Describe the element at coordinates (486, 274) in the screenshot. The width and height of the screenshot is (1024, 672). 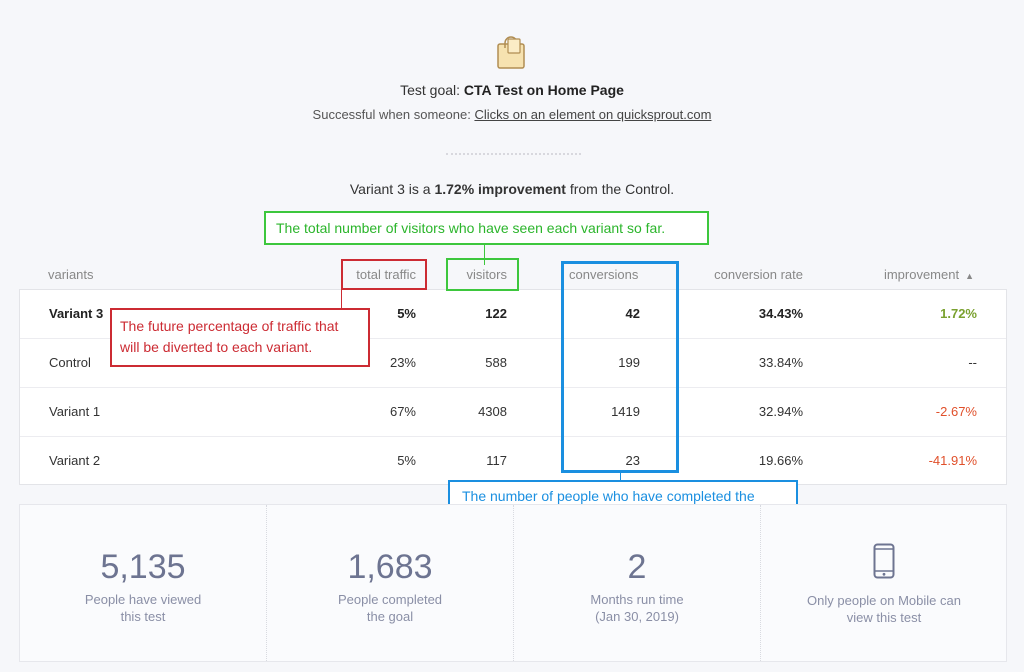
I see `col-header-visitors: visitors` at that location.